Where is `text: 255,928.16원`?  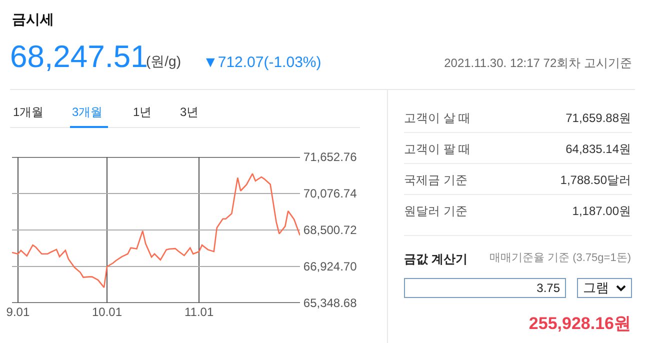 text: 255,928.16원 is located at coordinates (579, 323).